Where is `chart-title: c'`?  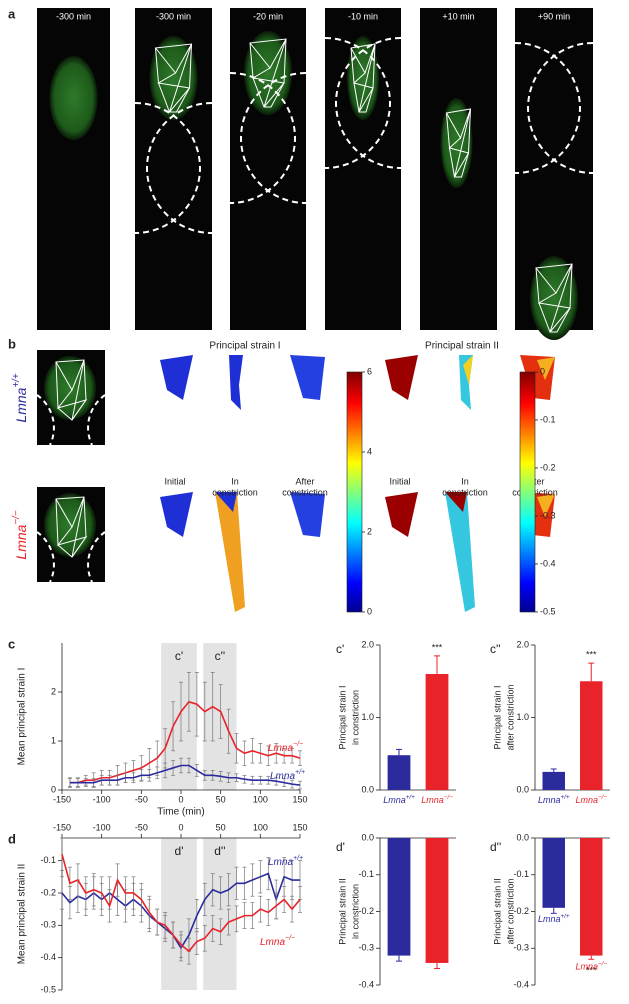 chart-title: c' is located at coordinates (340, 649).